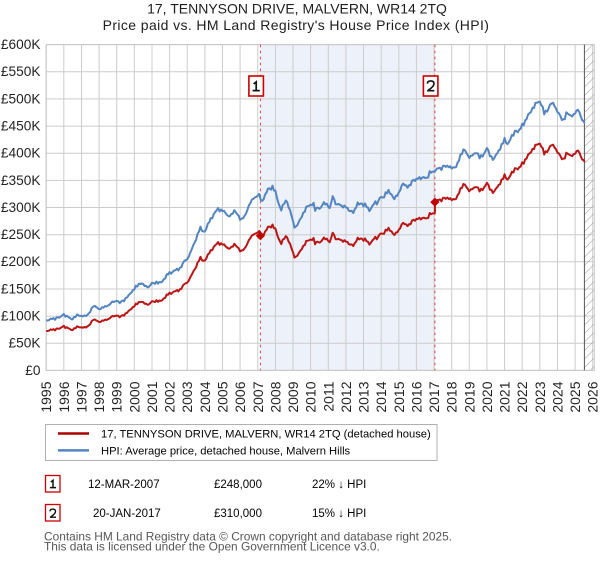 Image resolution: width=600 pixels, height=565 pixels. Describe the element at coordinates (127, 514) in the screenshot. I see `svg-text: 20-JAN-2017` at that location.